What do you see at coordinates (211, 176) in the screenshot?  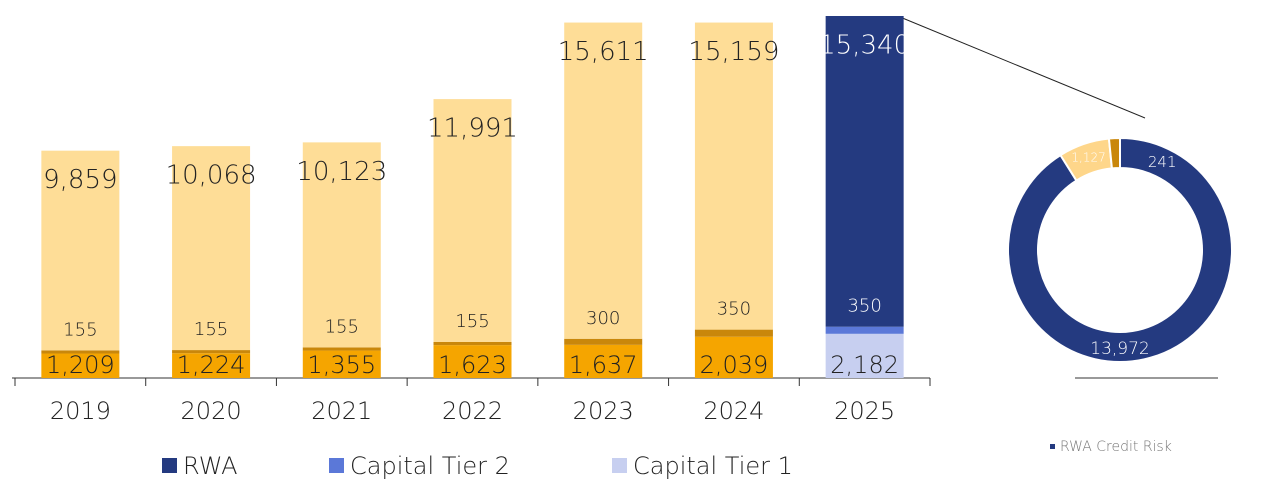 I see `data-label: 10,068` at bounding box center [211, 176].